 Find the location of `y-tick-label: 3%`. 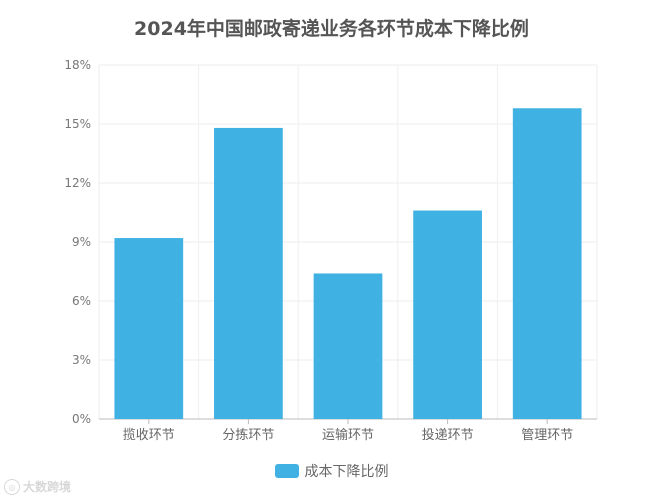

y-tick-label: 3% is located at coordinates (81, 360).